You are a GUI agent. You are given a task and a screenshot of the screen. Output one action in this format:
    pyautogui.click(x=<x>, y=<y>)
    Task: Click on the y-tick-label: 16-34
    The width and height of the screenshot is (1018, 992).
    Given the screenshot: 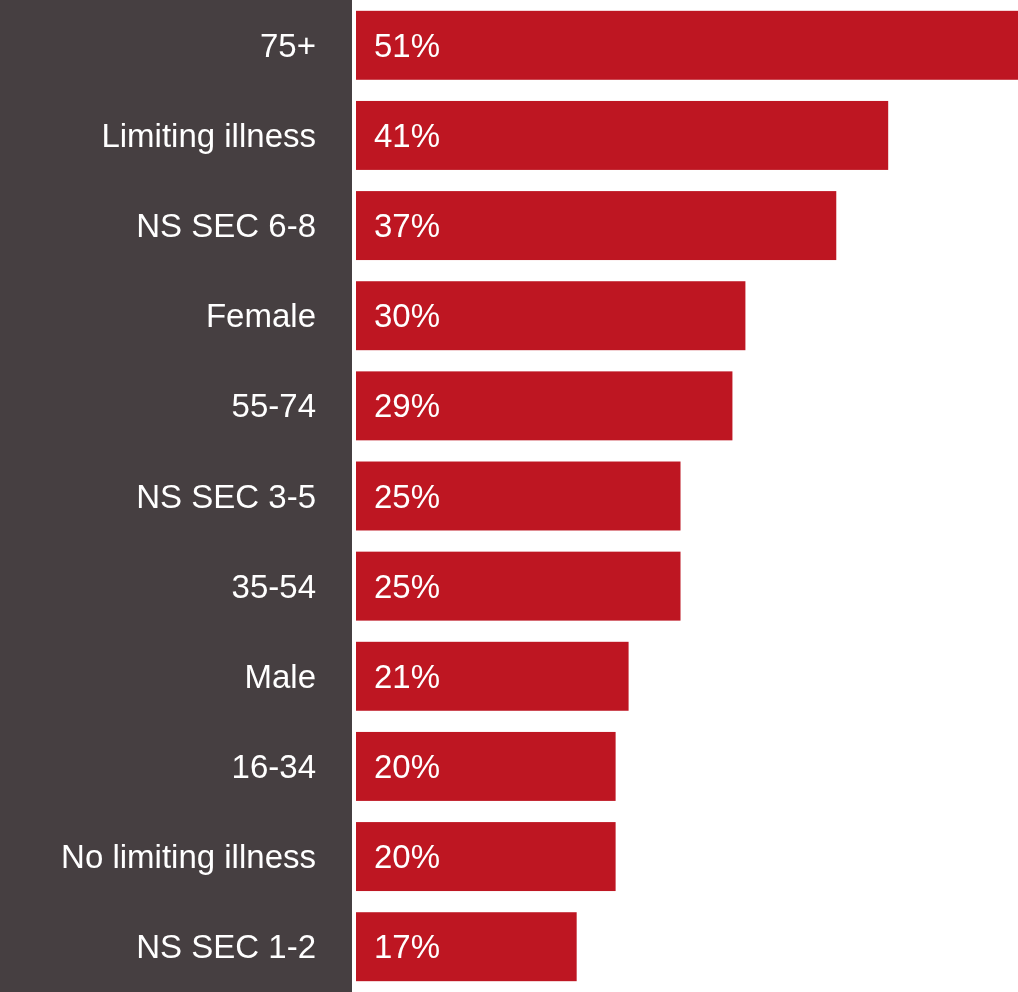 What is the action you would take?
    pyautogui.click(x=273, y=766)
    